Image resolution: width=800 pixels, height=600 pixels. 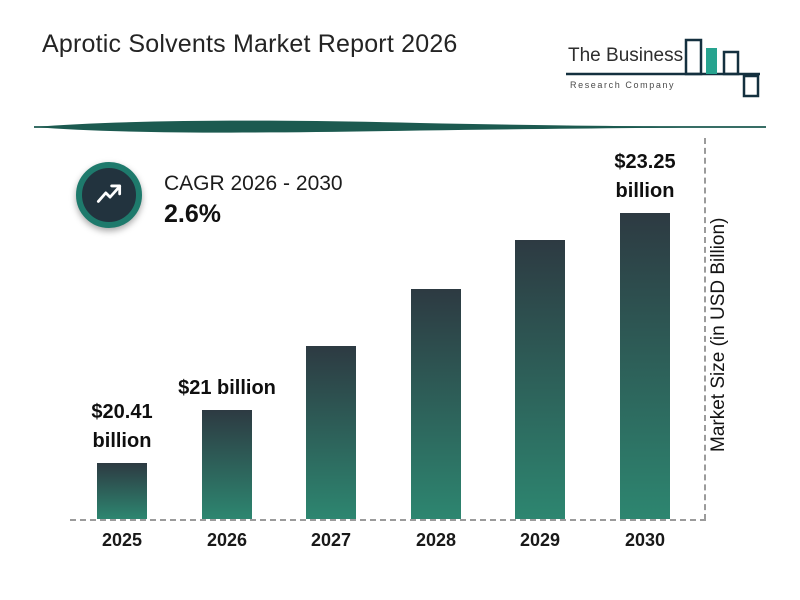 I want to click on bar-chart-logo-icon, so click(x=663, y=68).